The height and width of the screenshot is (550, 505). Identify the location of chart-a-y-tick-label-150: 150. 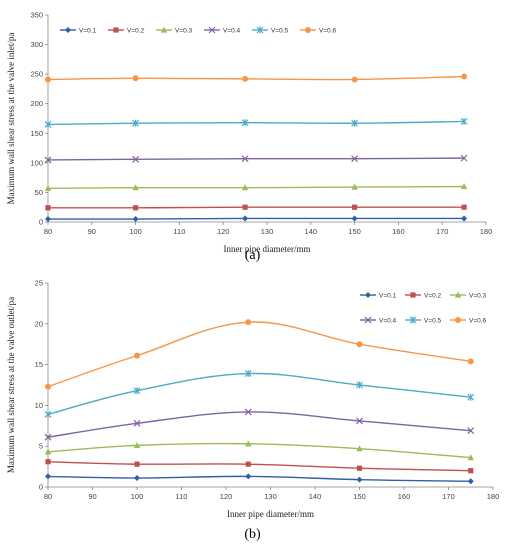
(36, 133).